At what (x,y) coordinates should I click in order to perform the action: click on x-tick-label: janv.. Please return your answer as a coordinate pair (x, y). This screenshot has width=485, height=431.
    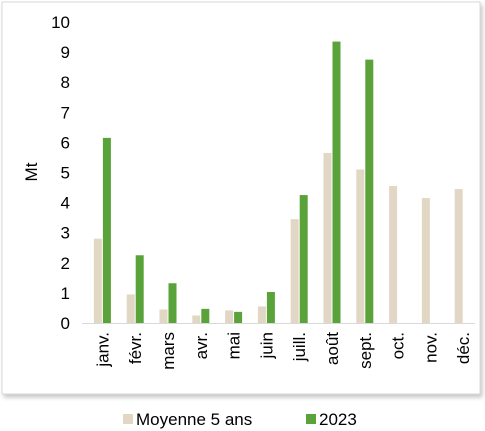
    Looking at the image, I should click on (102, 350).